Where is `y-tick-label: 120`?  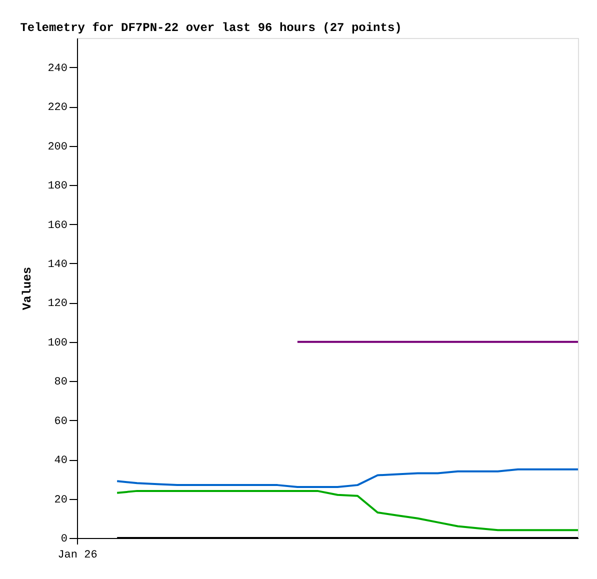
y-tick-label: 120 is located at coordinates (58, 304).